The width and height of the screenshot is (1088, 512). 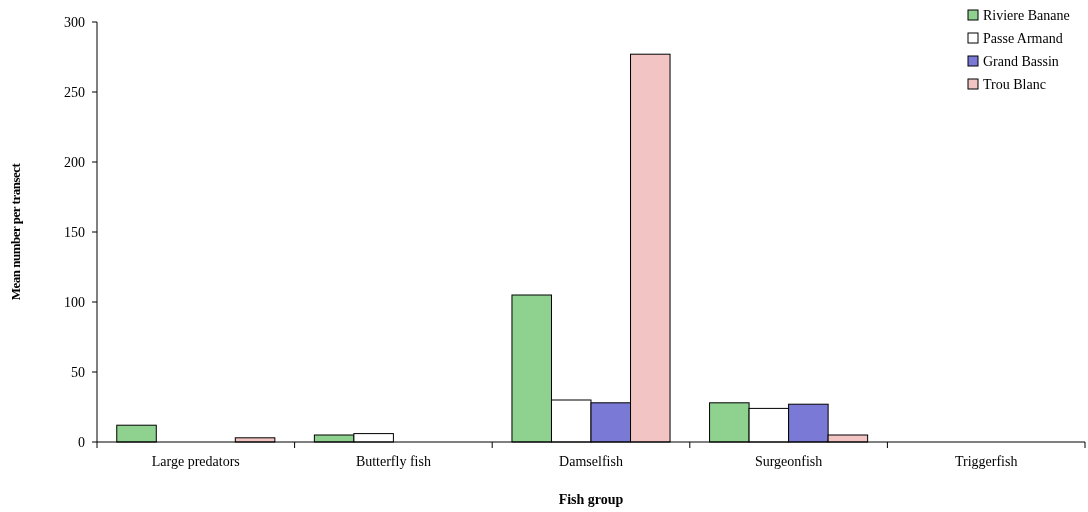 What do you see at coordinates (591, 499) in the screenshot?
I see `x-axis-title: Fish group` at bounding box center [591, 499].